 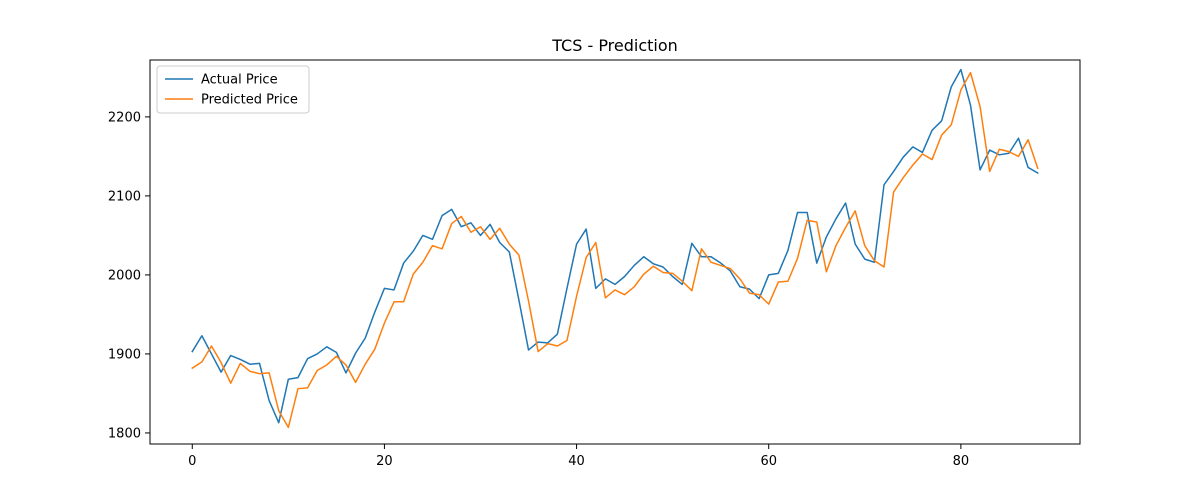 What do you see at coordinates (249, 100) in the screenshot?
I see `legend-label: Predicted Price` at bounding box center [249, 100].